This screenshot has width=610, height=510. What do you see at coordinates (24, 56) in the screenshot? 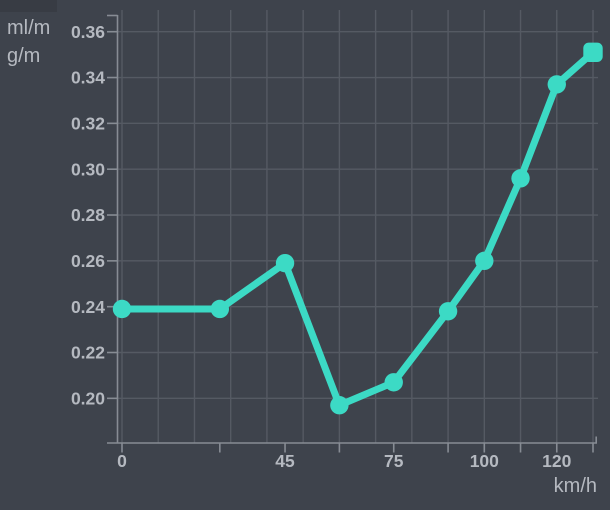
I see `y-axis-unit-line2: g/m` at bounding box center [24, 56].